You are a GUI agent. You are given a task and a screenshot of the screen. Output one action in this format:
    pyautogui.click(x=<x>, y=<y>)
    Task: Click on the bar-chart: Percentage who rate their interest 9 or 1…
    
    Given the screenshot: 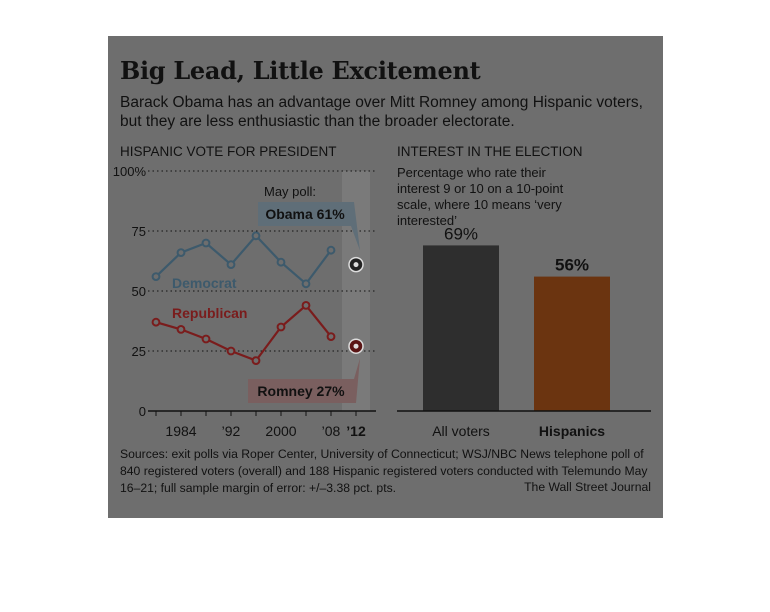 What is the action you would take?
    pyautogui.click(x=524, y=302)
    